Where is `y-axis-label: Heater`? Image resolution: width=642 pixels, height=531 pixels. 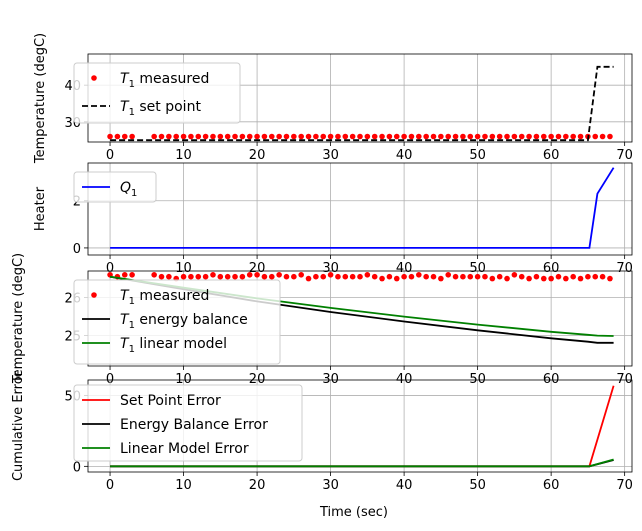
y-axis-label: Heater is located at coordinates (40, 208).